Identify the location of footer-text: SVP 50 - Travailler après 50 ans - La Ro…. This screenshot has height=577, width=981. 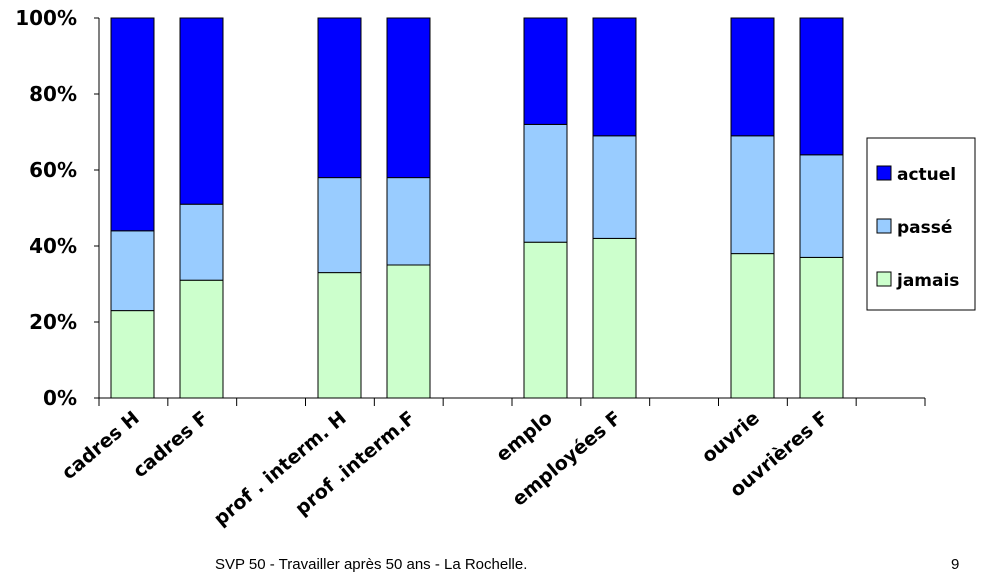
(371, 564).